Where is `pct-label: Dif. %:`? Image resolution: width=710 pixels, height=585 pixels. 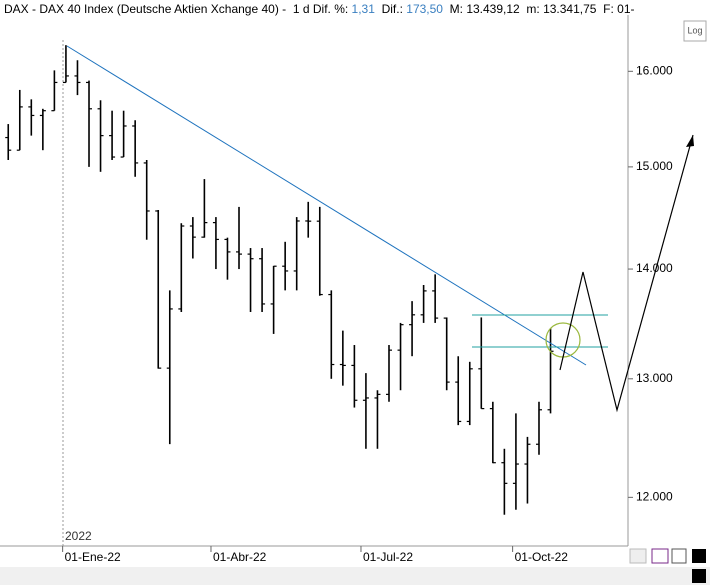
pct-label: Dif. %: is located at coordinates (330, 9).